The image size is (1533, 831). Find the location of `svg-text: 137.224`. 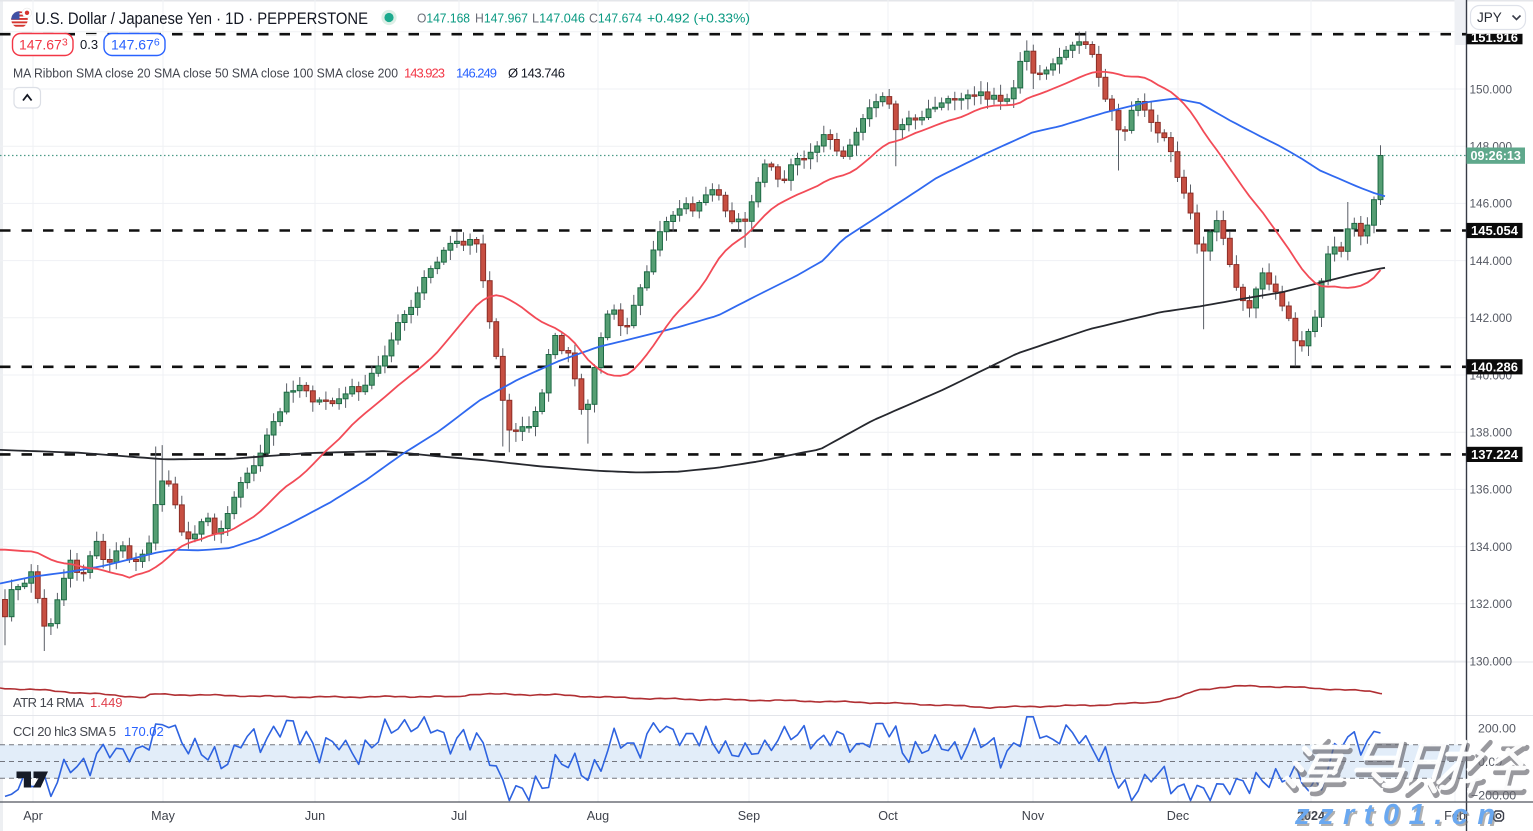

svg-text: 137.224 is located at coordinates (1495, 454).